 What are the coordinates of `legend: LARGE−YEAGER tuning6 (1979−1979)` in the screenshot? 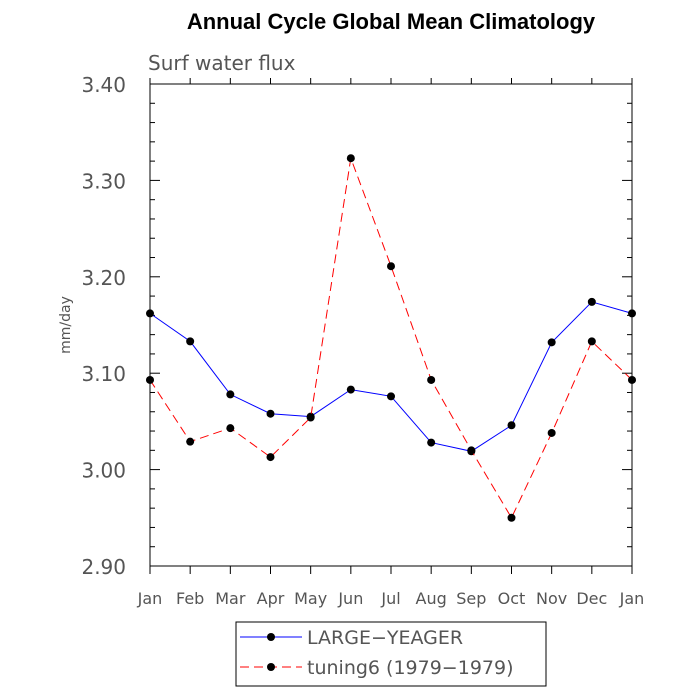 It's located at (391, 654).